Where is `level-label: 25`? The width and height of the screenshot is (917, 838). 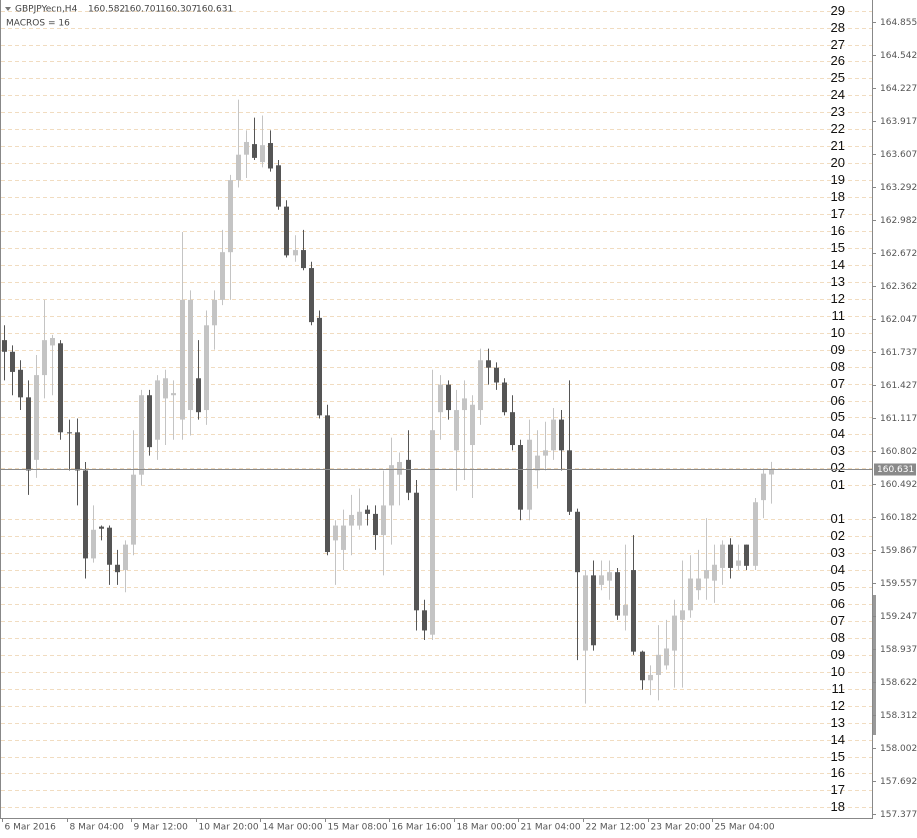 level-label: 25 is located at coordinates (838, 77).